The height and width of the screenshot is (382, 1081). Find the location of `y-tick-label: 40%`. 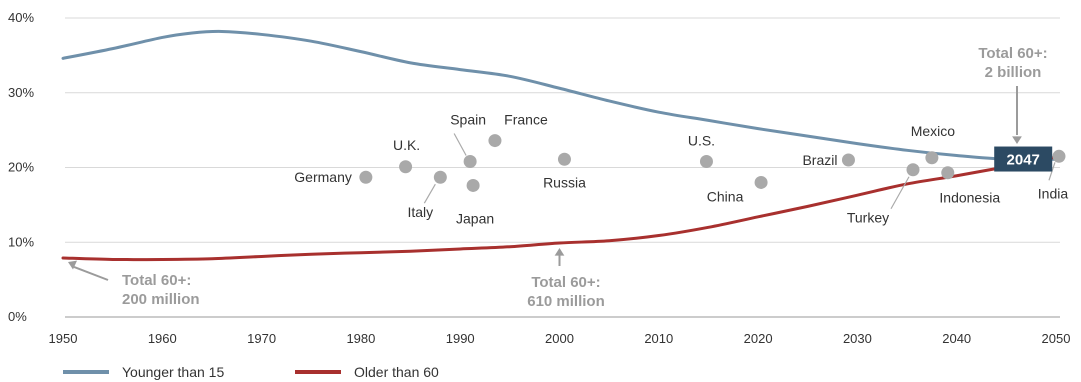

y-tick-label: 40% is located at coordinates (21, 17).